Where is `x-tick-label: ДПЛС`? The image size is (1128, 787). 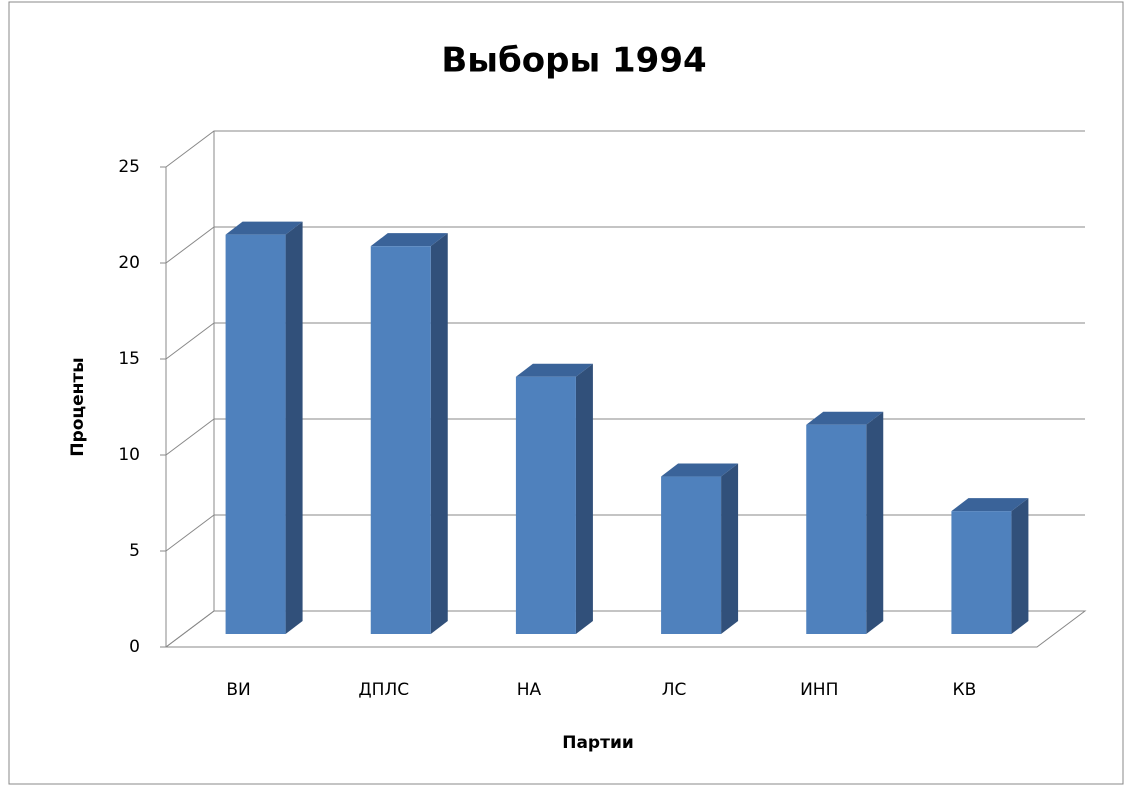 x-tick-label: ДПЛС is located at coordinates (383, 690).